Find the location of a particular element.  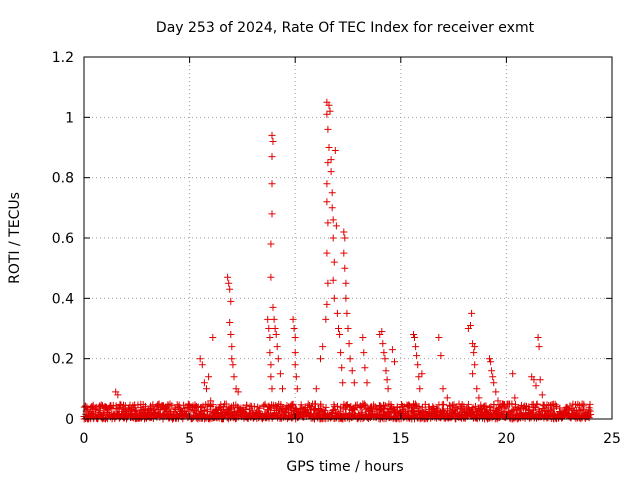

y-axis-title: ROTI / TECUs is located at coordinates (15, 238).